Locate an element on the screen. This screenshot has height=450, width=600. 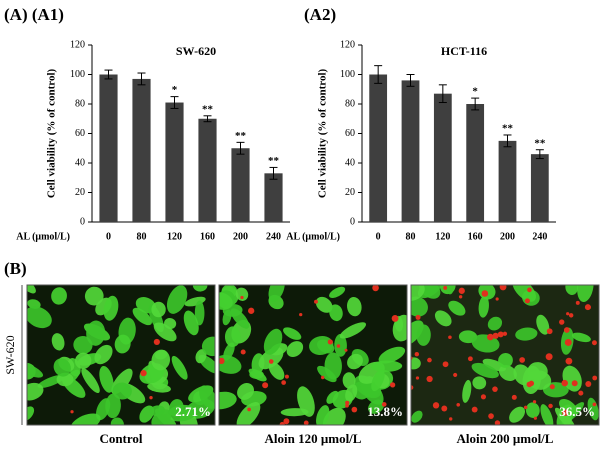
panel-label: (B) is located at coordinates (15, 268).